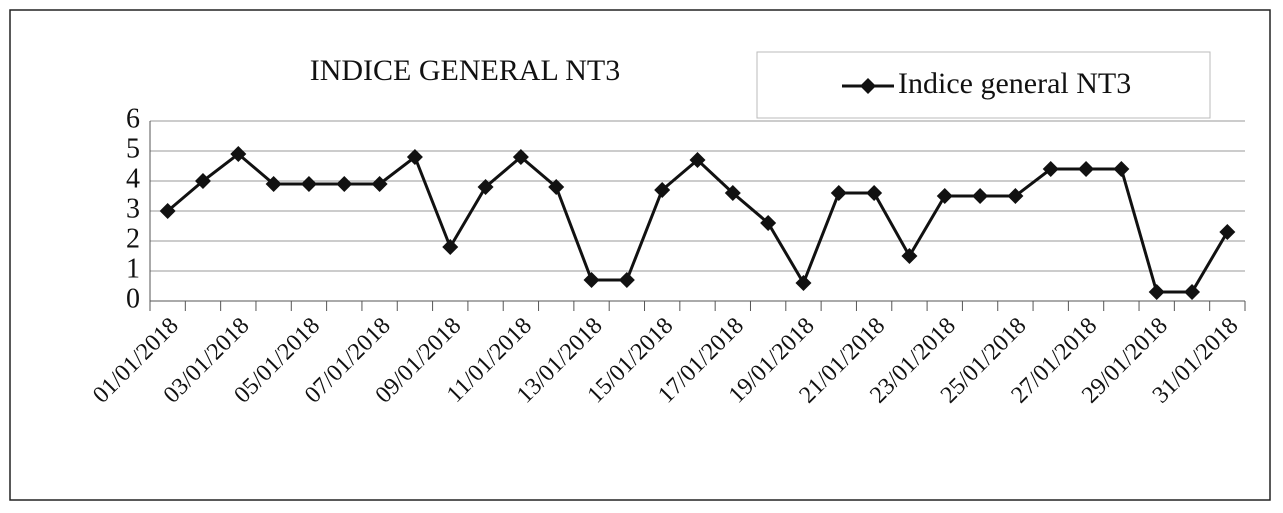  I want to click on chart-title: INDICE GENERAL NT3, so click(465, 70).